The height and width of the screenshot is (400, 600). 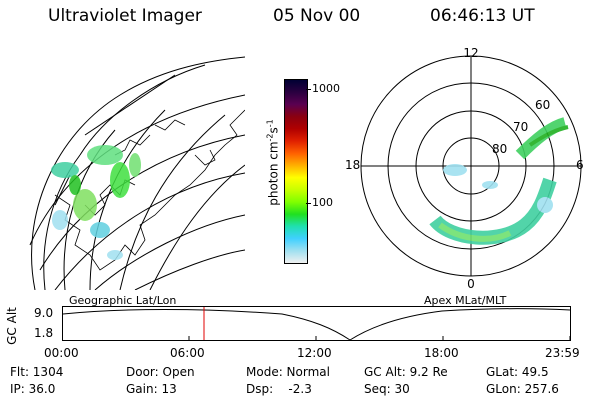 What do you see at coordinates (317, 16) in the screenshot?
I see `date-label: 05 Nov 00` at bounding box center [317, 16].